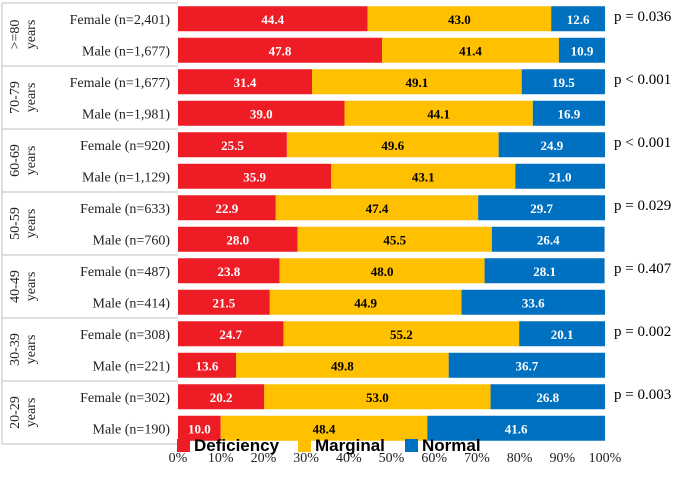 The height and width of the screenshot is (487, 685). I want to click on data-label: 12.6, so click(578, 19).